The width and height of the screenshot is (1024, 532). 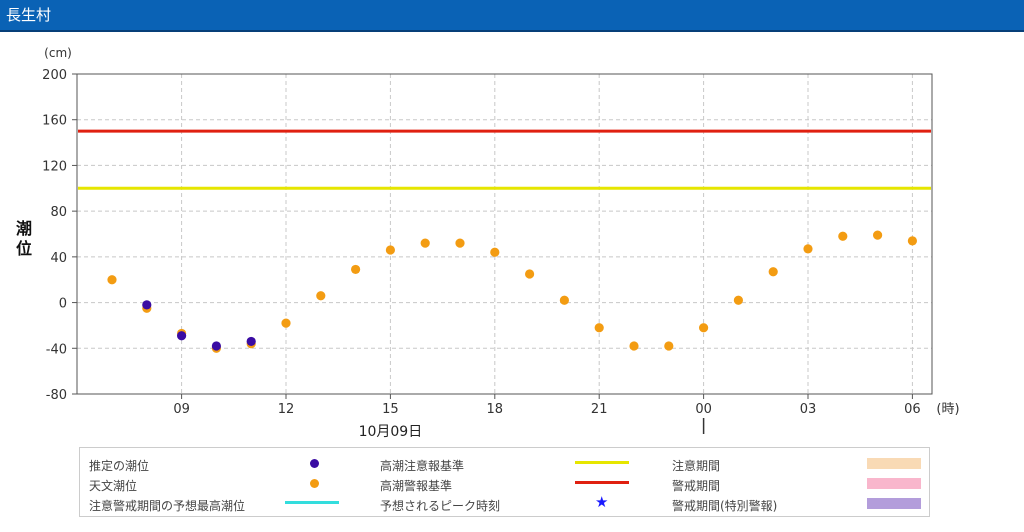 What do you see at coordinates (512, 16) in the screenshot?
I see `header-bar: 長生村` at bounding box center [512, 16].